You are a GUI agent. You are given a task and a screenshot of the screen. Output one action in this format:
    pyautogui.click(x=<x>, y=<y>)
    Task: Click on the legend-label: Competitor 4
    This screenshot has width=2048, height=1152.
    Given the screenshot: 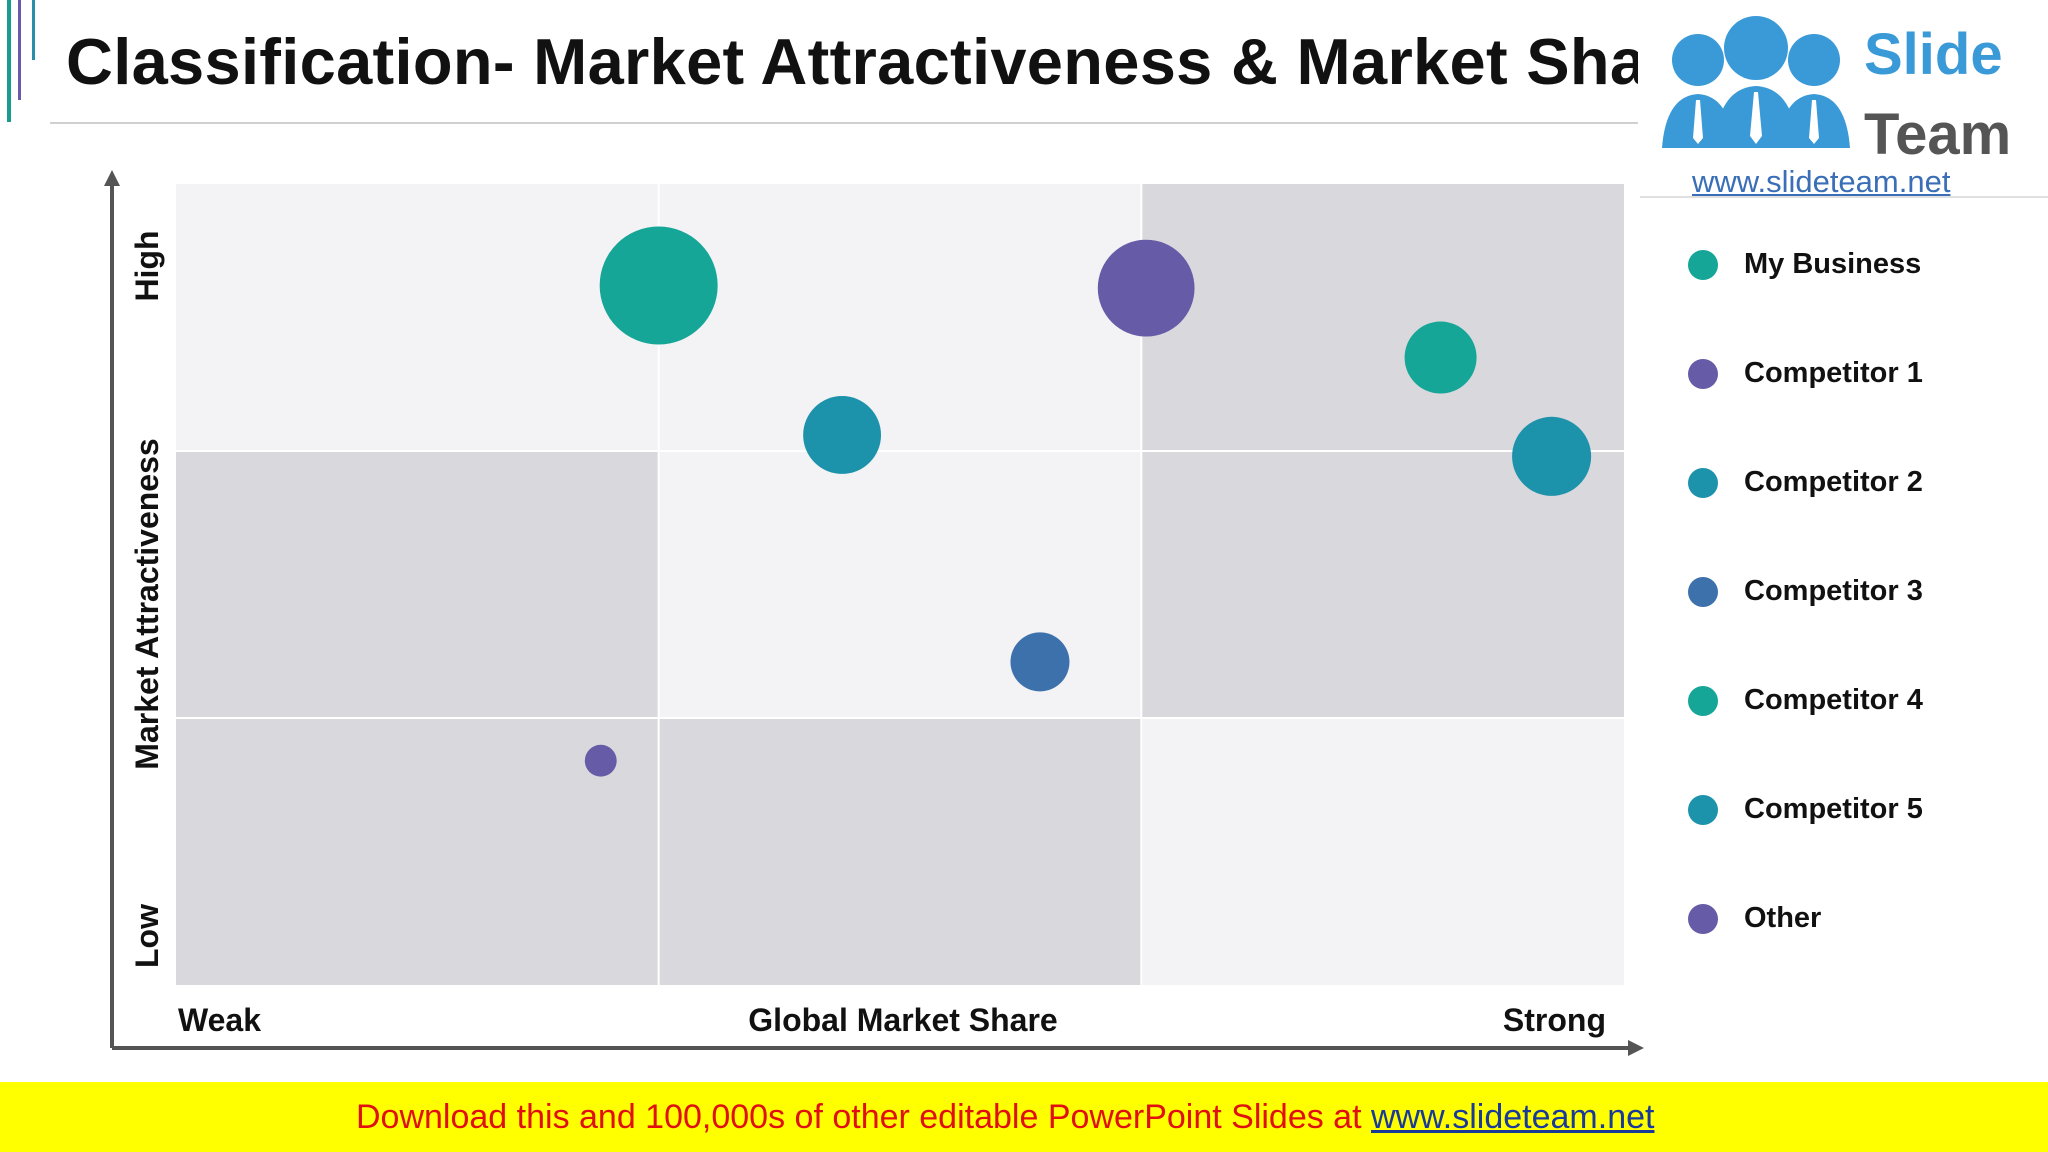 What is the action you would take?
    pyautogui.click(x=1833, y=700)
    